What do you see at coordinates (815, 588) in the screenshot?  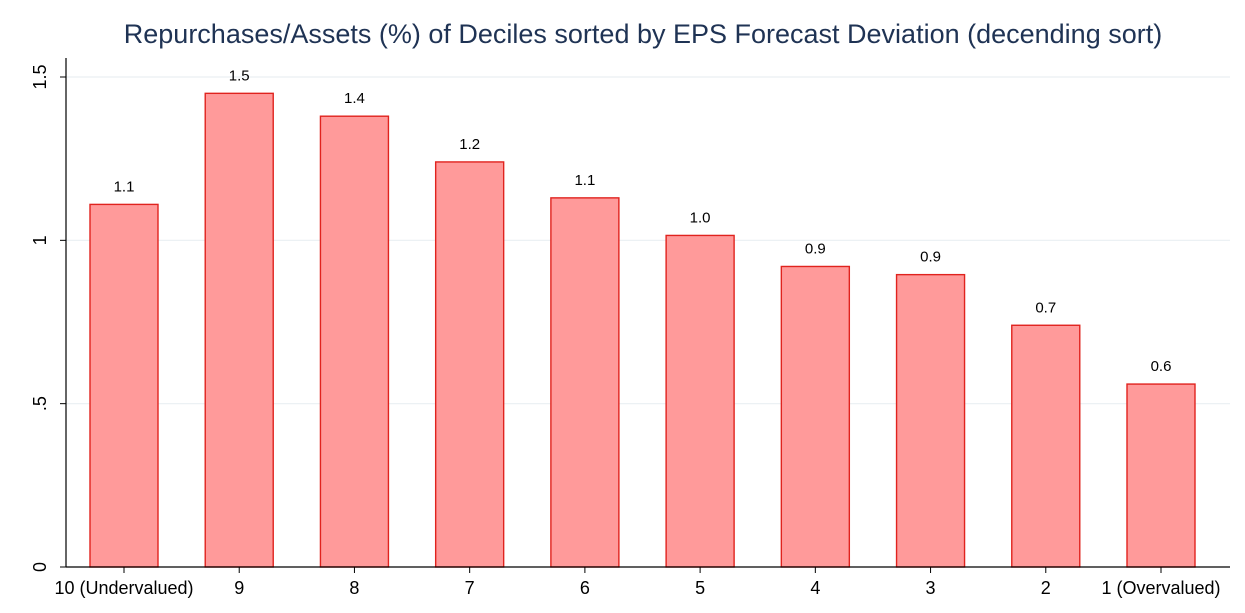 I see `x-tick-label: 4` at bounding box center [815, 588].